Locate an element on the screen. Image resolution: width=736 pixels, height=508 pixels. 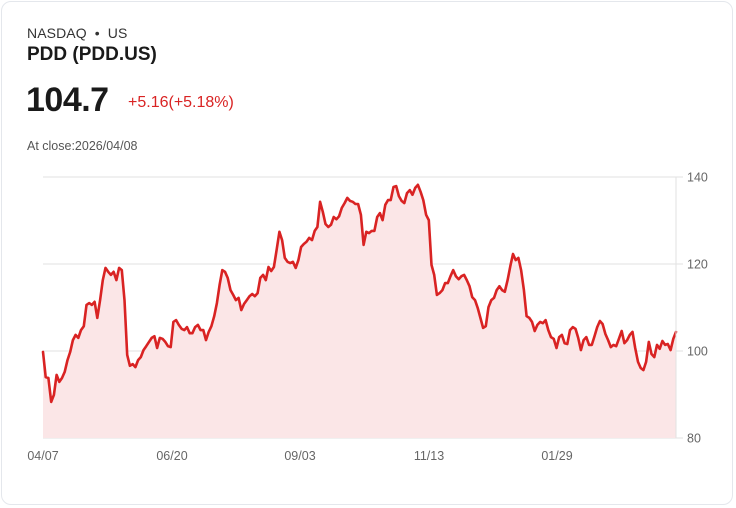
y-tick-label: 80 is located at coordinates (694, 439).